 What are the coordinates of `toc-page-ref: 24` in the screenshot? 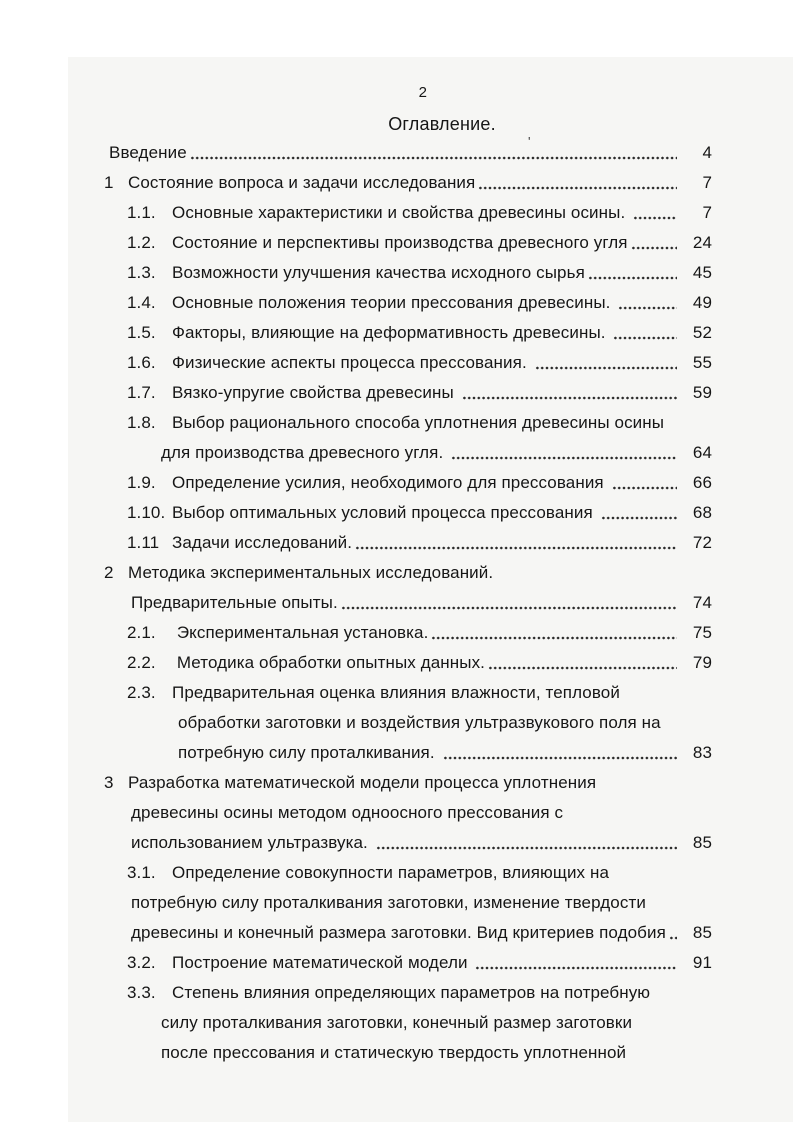 It's located at (702, 242).